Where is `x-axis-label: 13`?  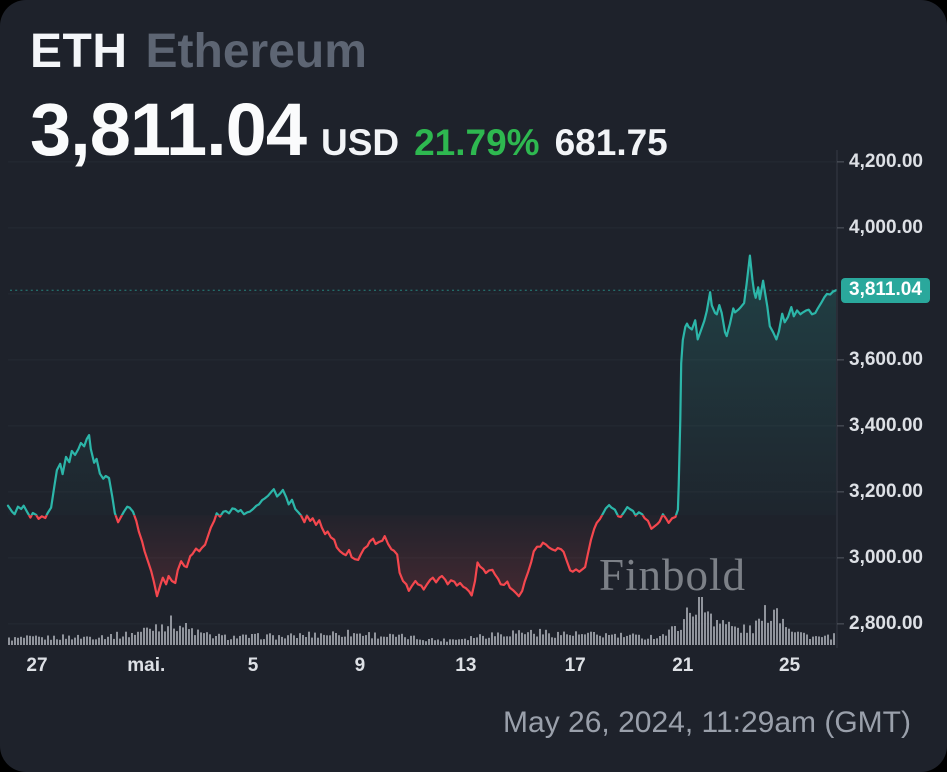
x-axis-label: 13 is located at coordinates (466, 665).